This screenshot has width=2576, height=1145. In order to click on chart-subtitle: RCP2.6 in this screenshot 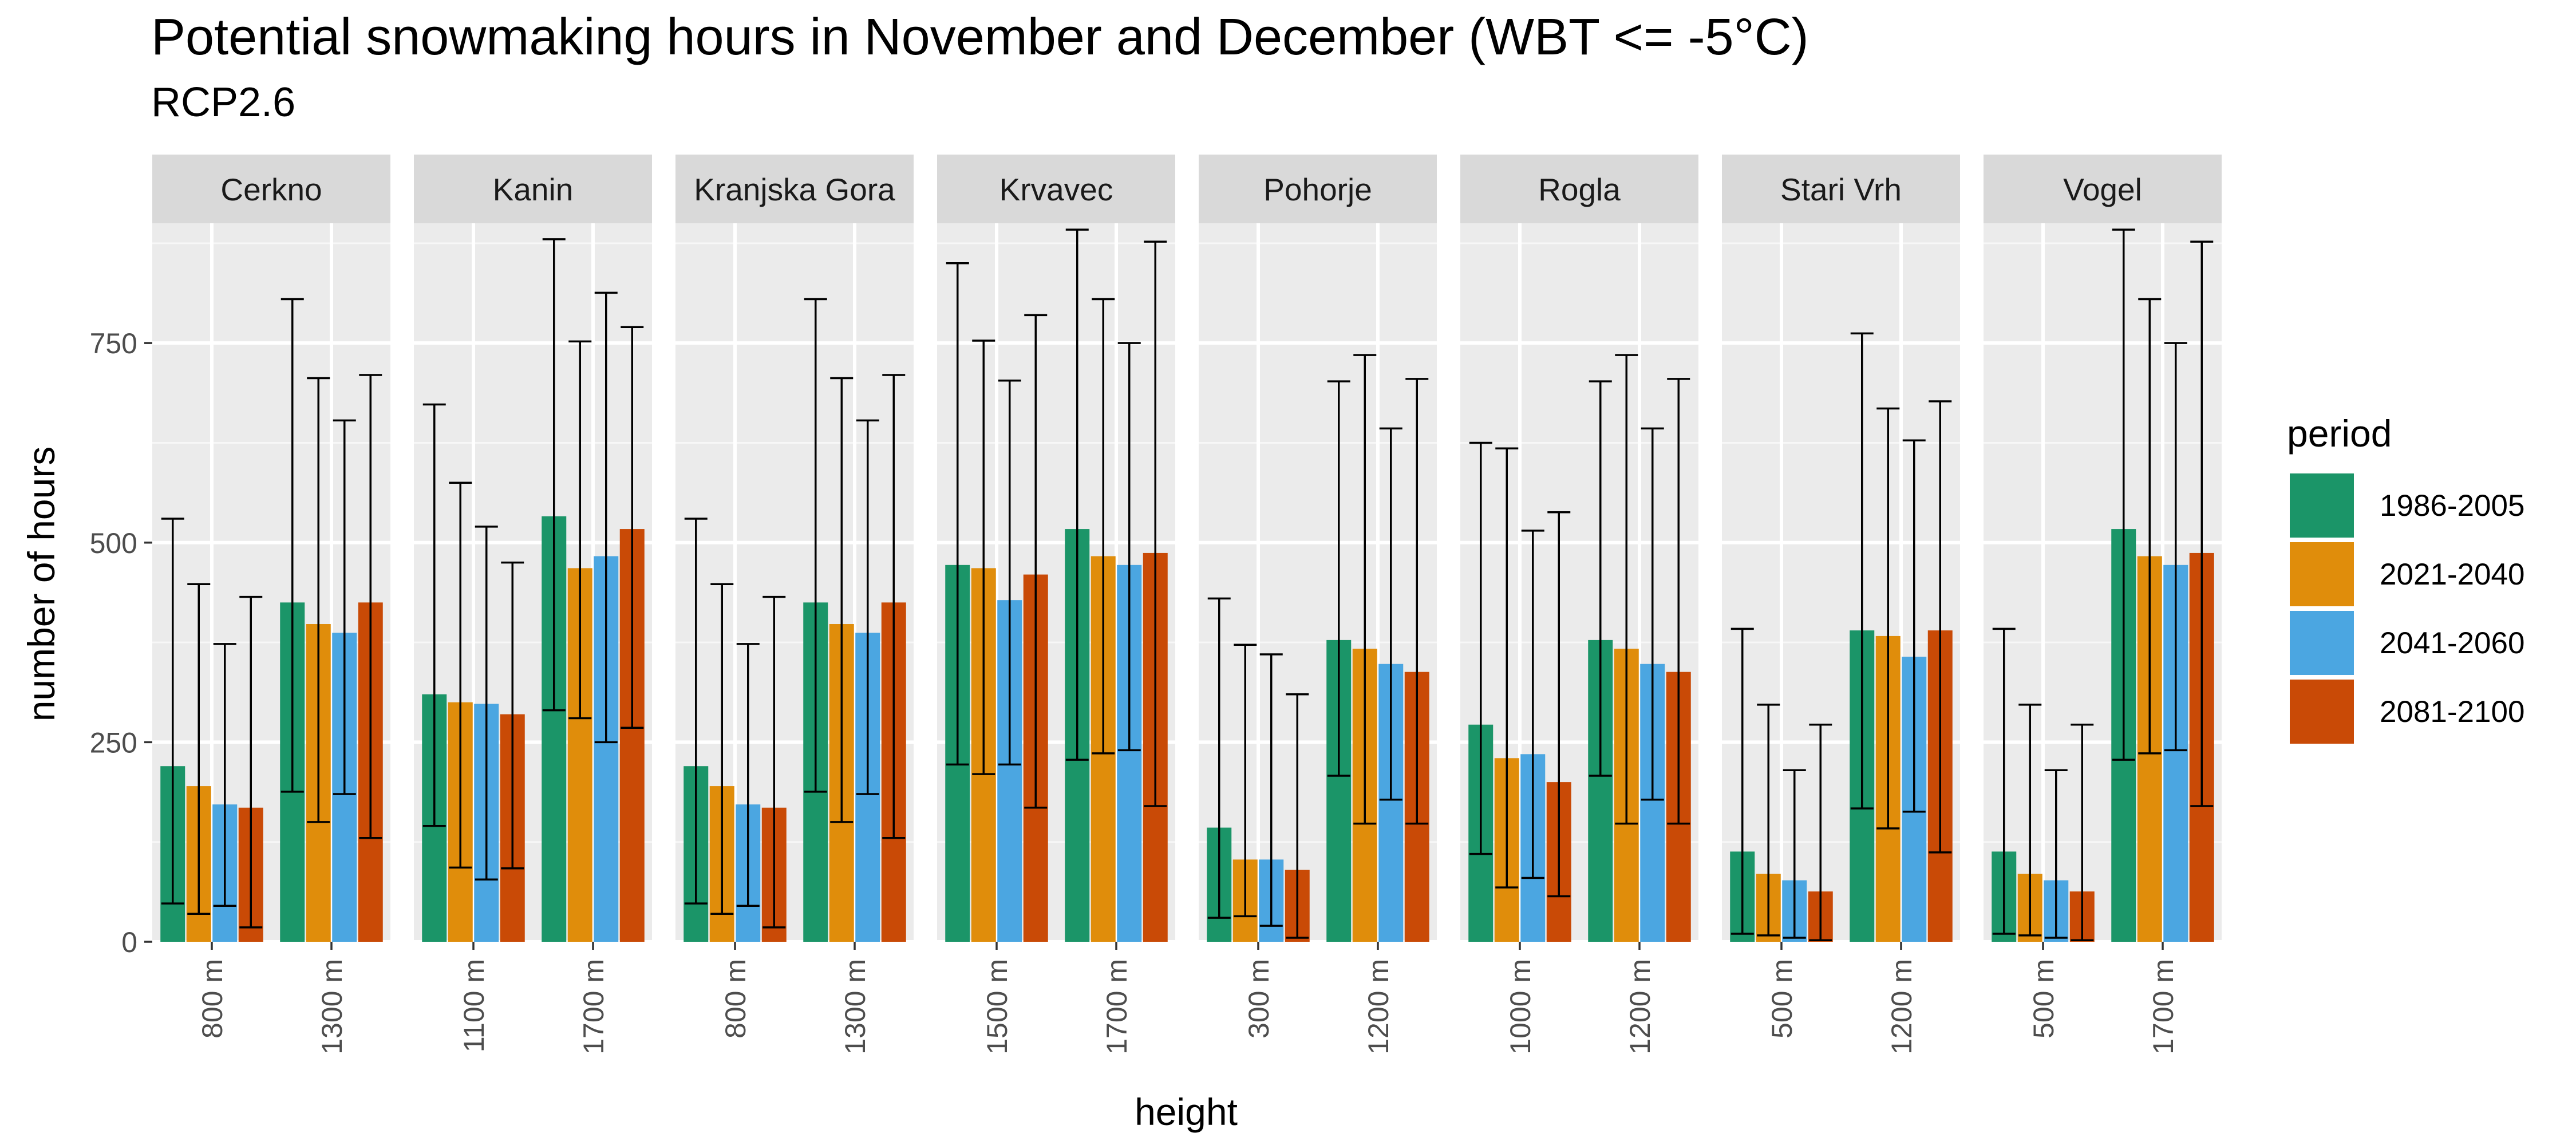, I will do `click(223, 102)`.